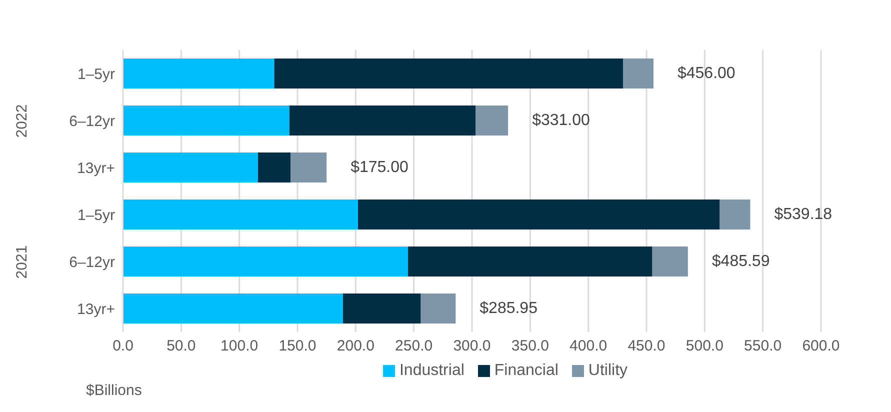 Image resolution: width=891 pixels, height=412 pixels. Describe the element at coordinates (414, 346) in the screenshot. I see `x-tick-label: 250.0` at that location.